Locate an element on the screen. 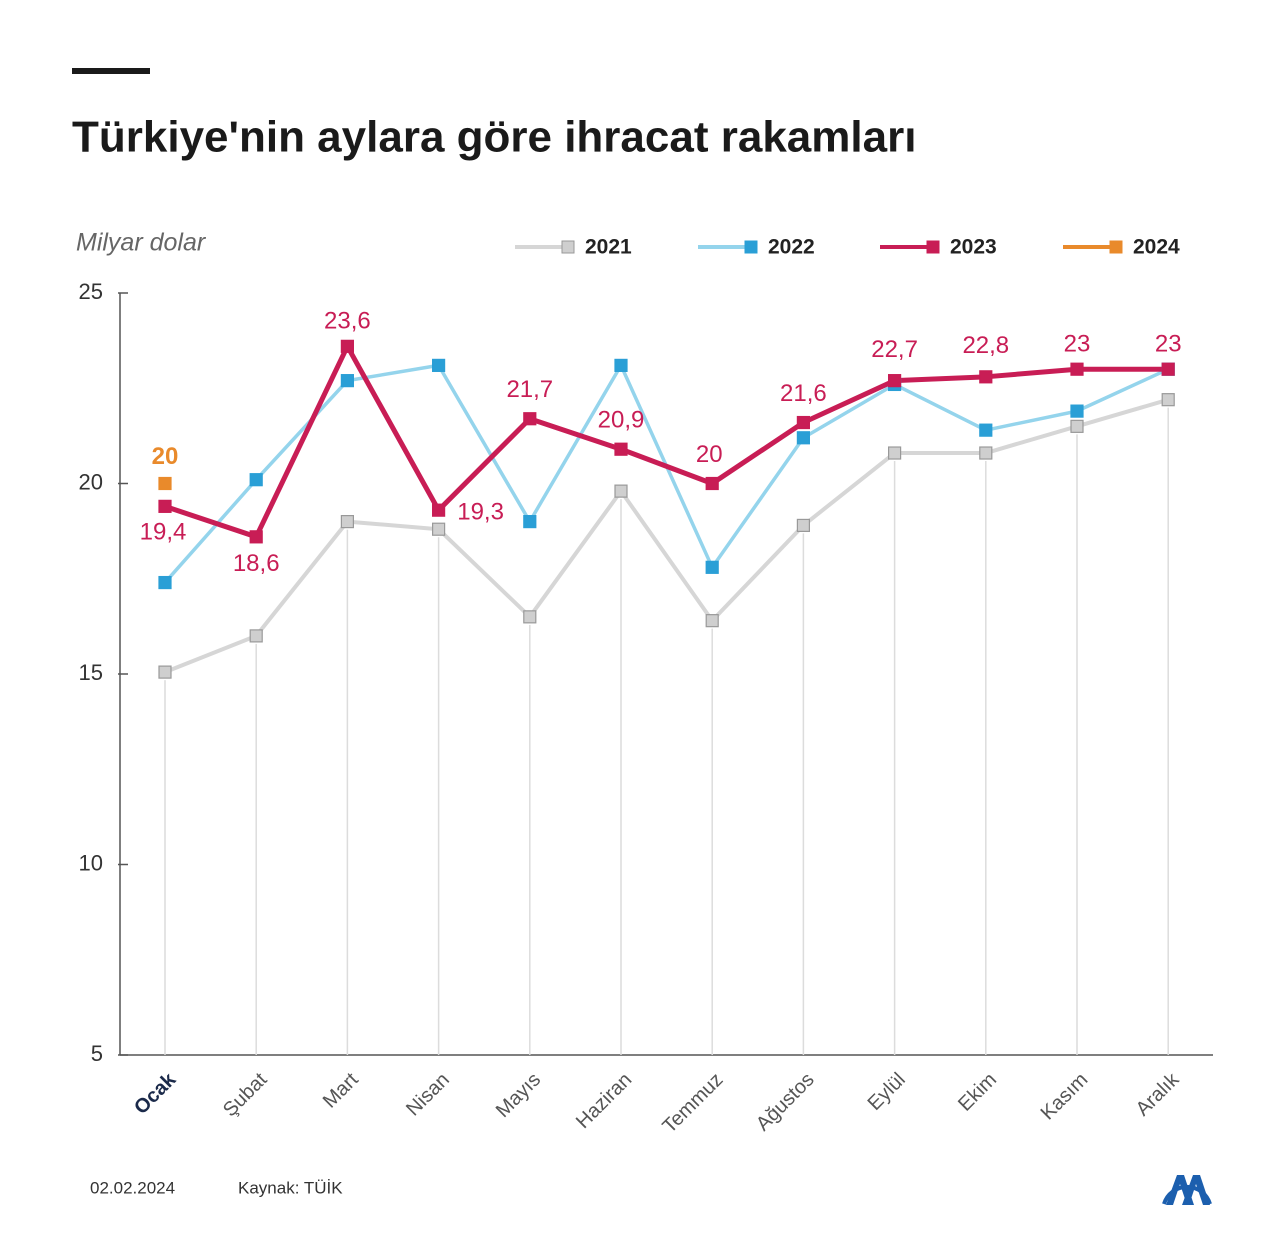 This screenshot has width=1280, height=1247. footer-source: Kaynak: TÜİK is located at coordinates (290, 1187).